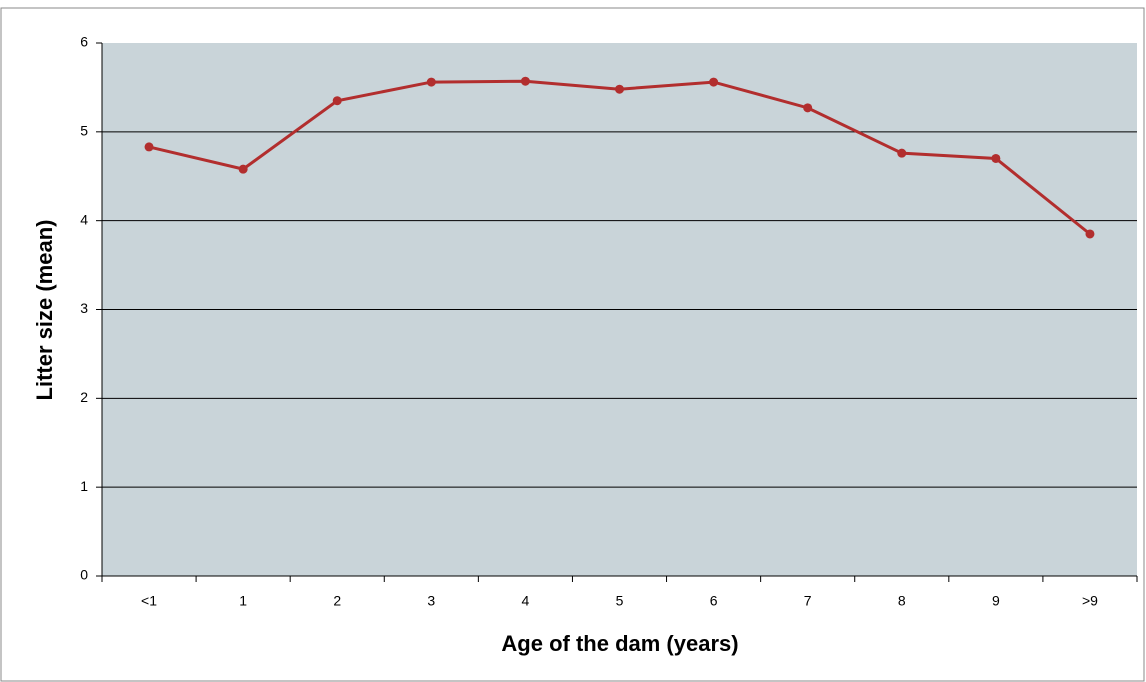 Image resolution: width=1146 pixels, height=682 pixels. I want to click on y-tick-label: 6, so click(84, 42).